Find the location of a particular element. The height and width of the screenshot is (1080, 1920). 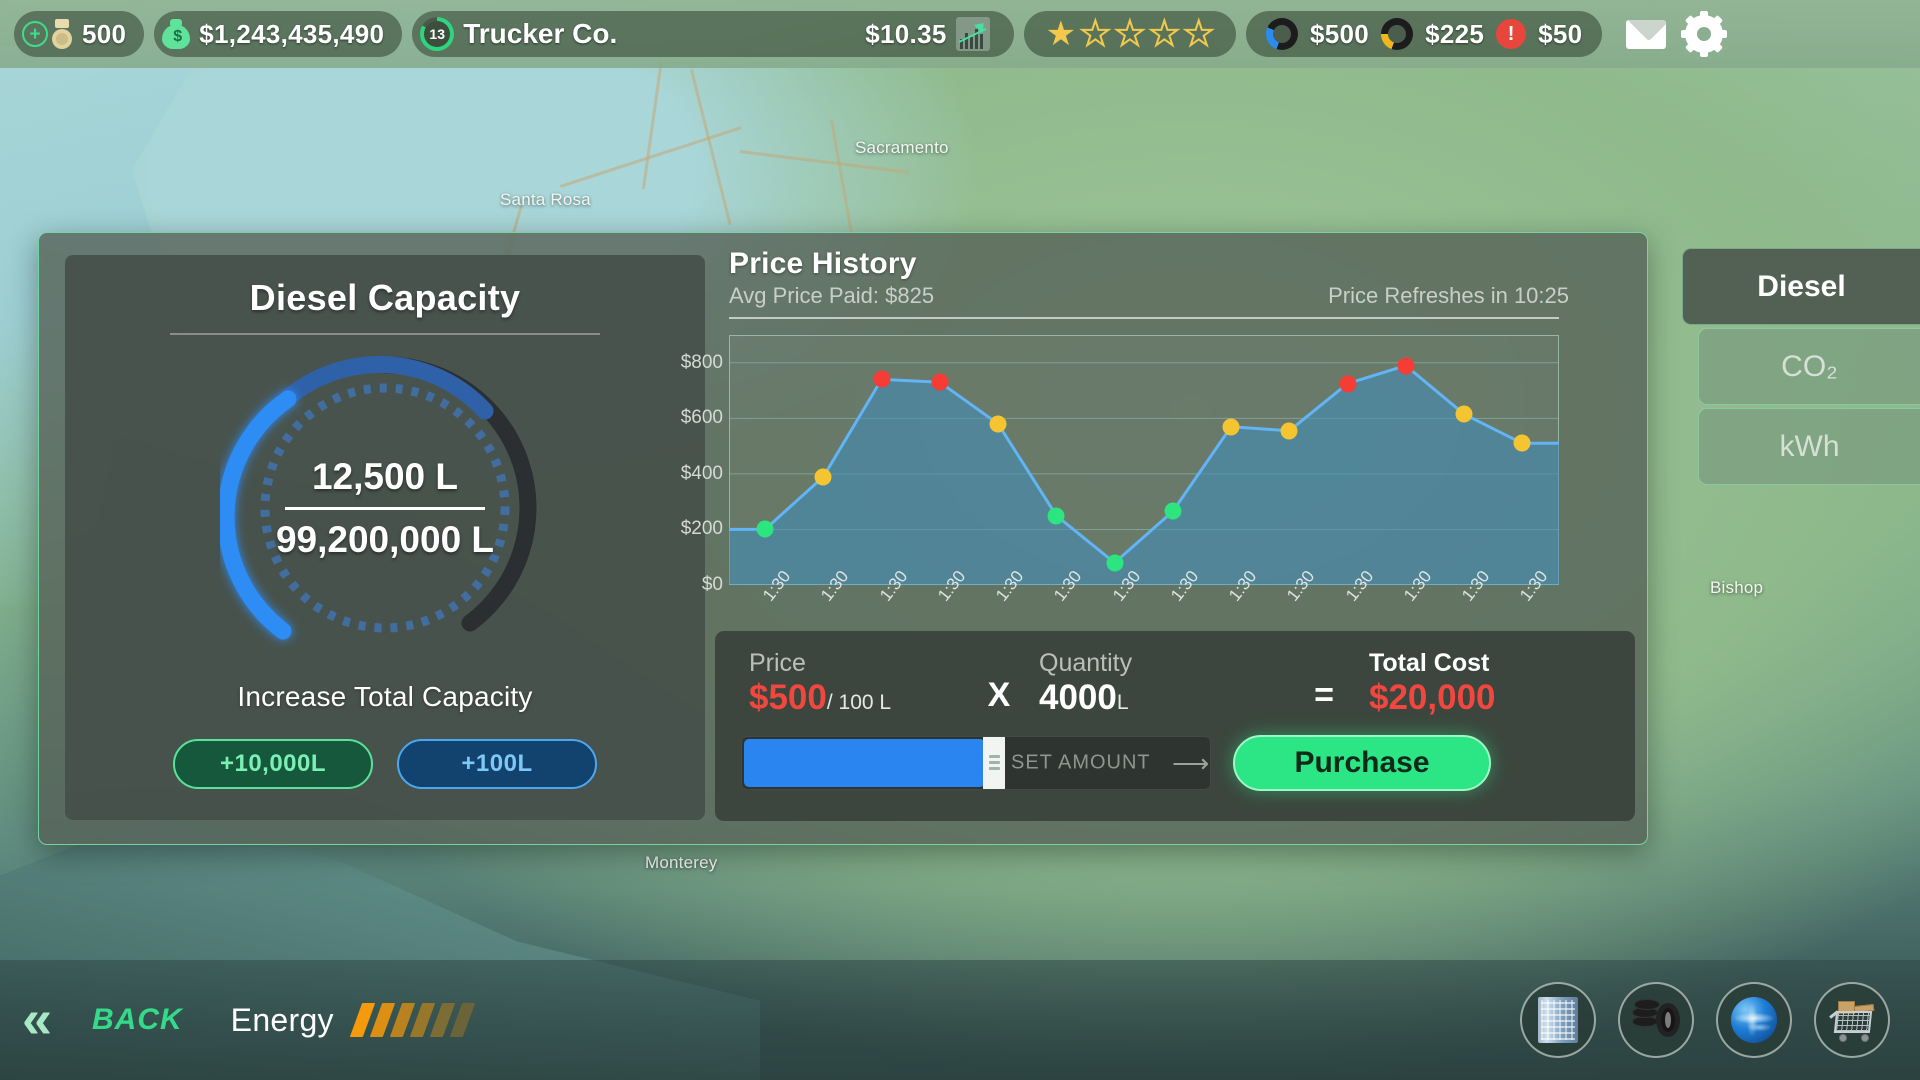

mail-button is located at coordinates (1646, 34).